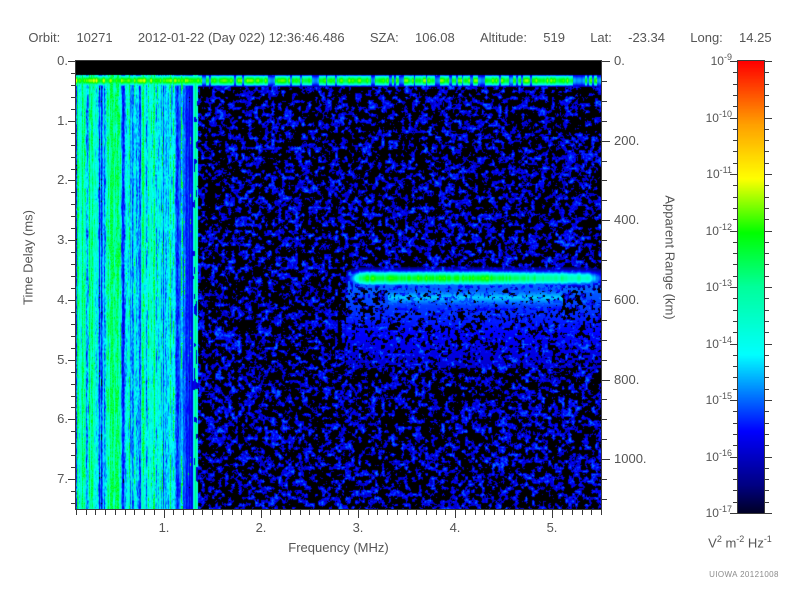 The height and width of the screenshot is (600, 800). What do you see at coordinates (704, 456) in the screenshot?
I see `colorbar-tick-label: 10-16` at bounding box center [704, 456].